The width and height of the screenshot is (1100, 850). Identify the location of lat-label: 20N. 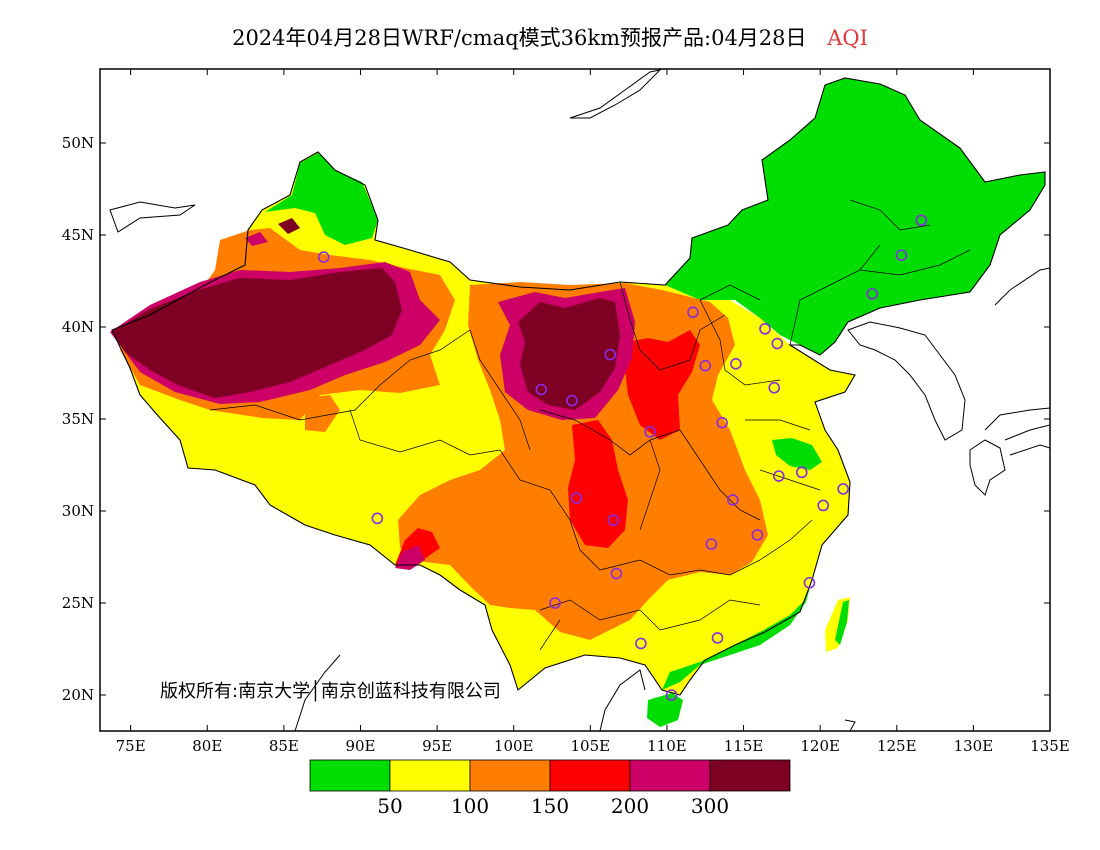
(78, 695).